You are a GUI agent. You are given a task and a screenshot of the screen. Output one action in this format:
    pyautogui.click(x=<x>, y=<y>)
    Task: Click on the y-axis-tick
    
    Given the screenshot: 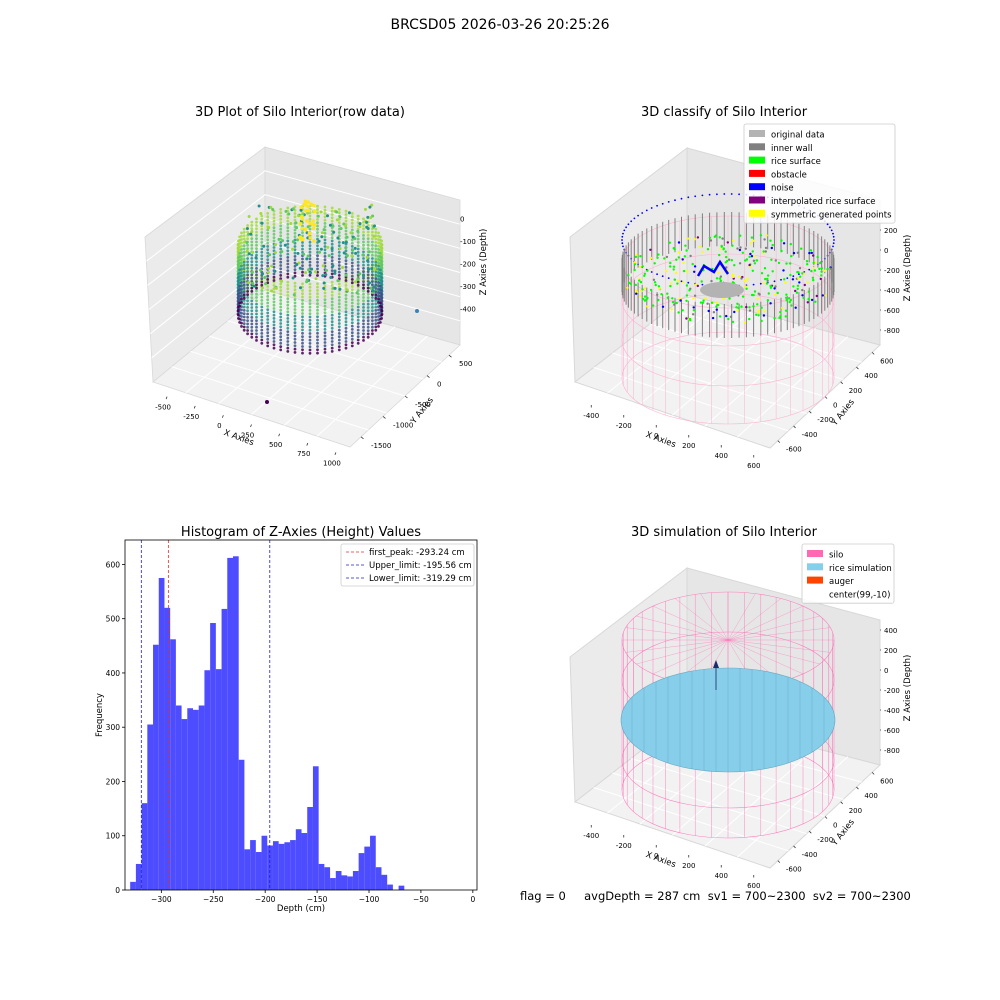 What is the action you would take?
    pyautogui.click(x=794, y=427)
    